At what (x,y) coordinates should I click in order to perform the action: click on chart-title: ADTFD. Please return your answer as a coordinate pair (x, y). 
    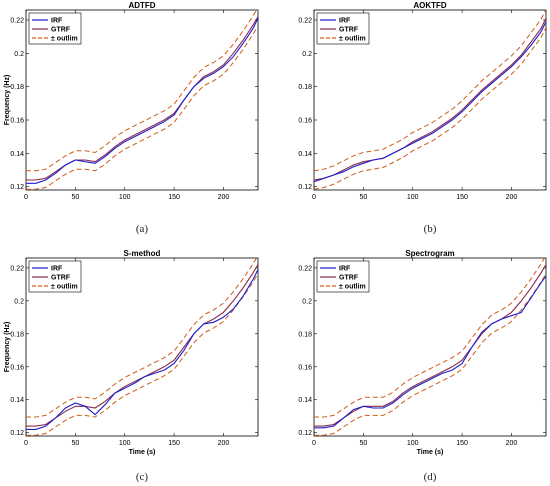
    Looking at the image, I should click on (141, 5).